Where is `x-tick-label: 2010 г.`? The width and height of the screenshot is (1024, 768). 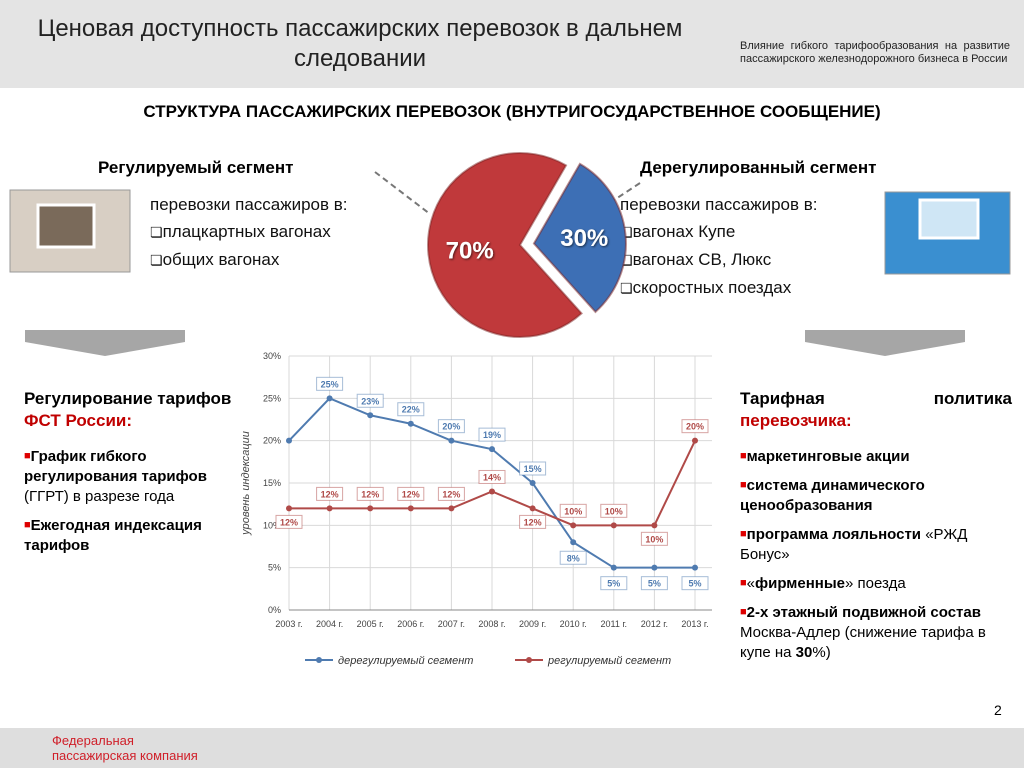
x-tick-label: 2010 г. is located at coordinates (573, 624).